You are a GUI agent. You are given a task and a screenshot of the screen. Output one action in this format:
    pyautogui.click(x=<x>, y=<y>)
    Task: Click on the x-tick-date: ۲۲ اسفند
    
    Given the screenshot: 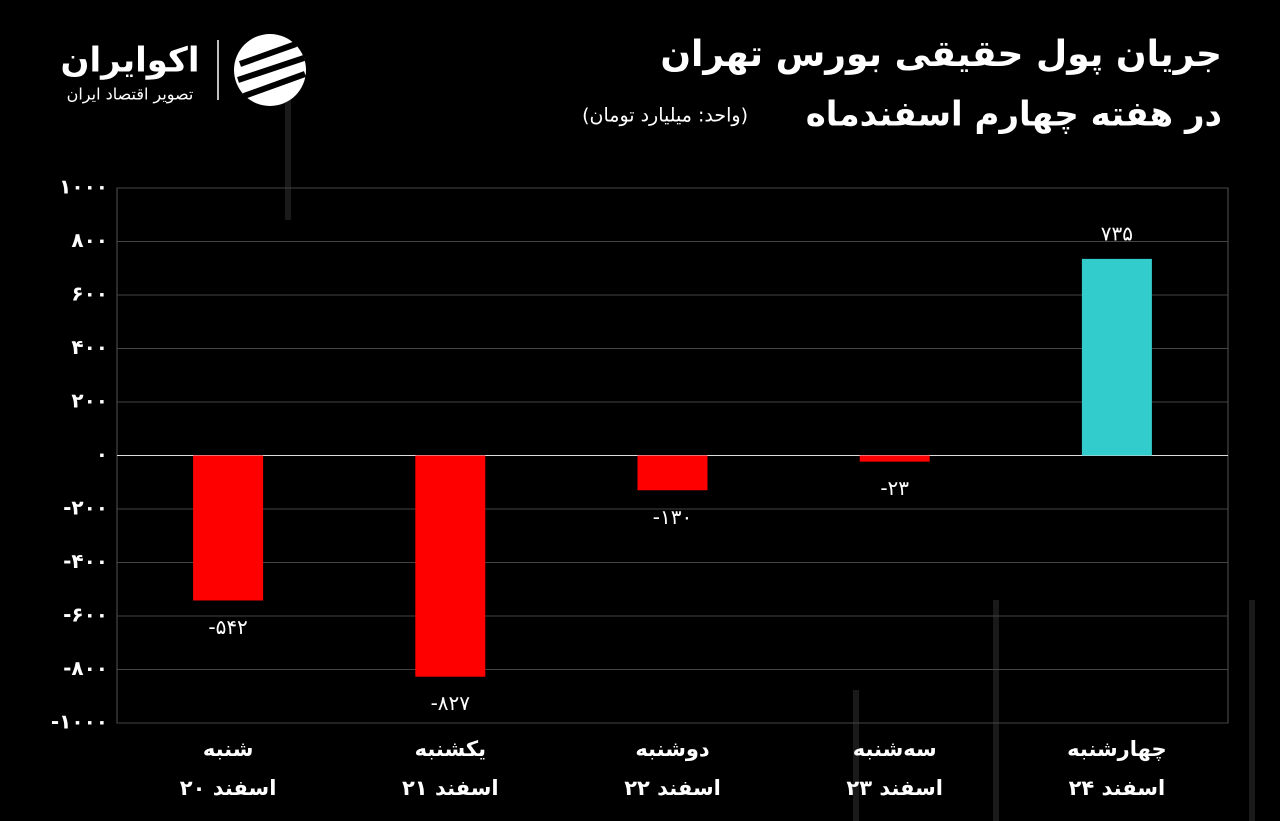 What is the action you would take?
    pyautogui.click(x=672, y=788)
    